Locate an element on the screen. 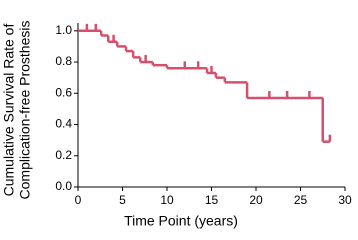  y-axis-label: Complication-free Prosthesis is located at coordinates (25, 110).